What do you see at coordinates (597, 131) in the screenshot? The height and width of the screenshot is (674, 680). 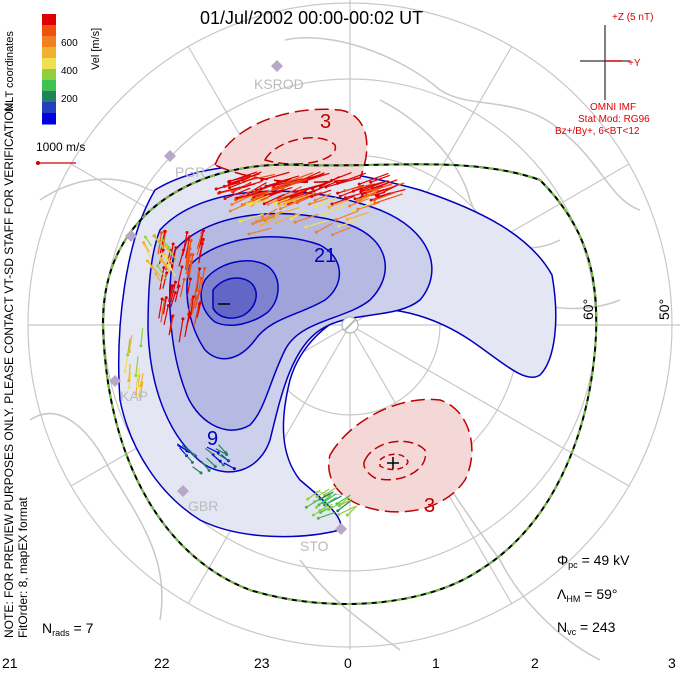 I see `imf-condition: Bz+/By+, 6<BT<12` at bounding box center [597, 131].